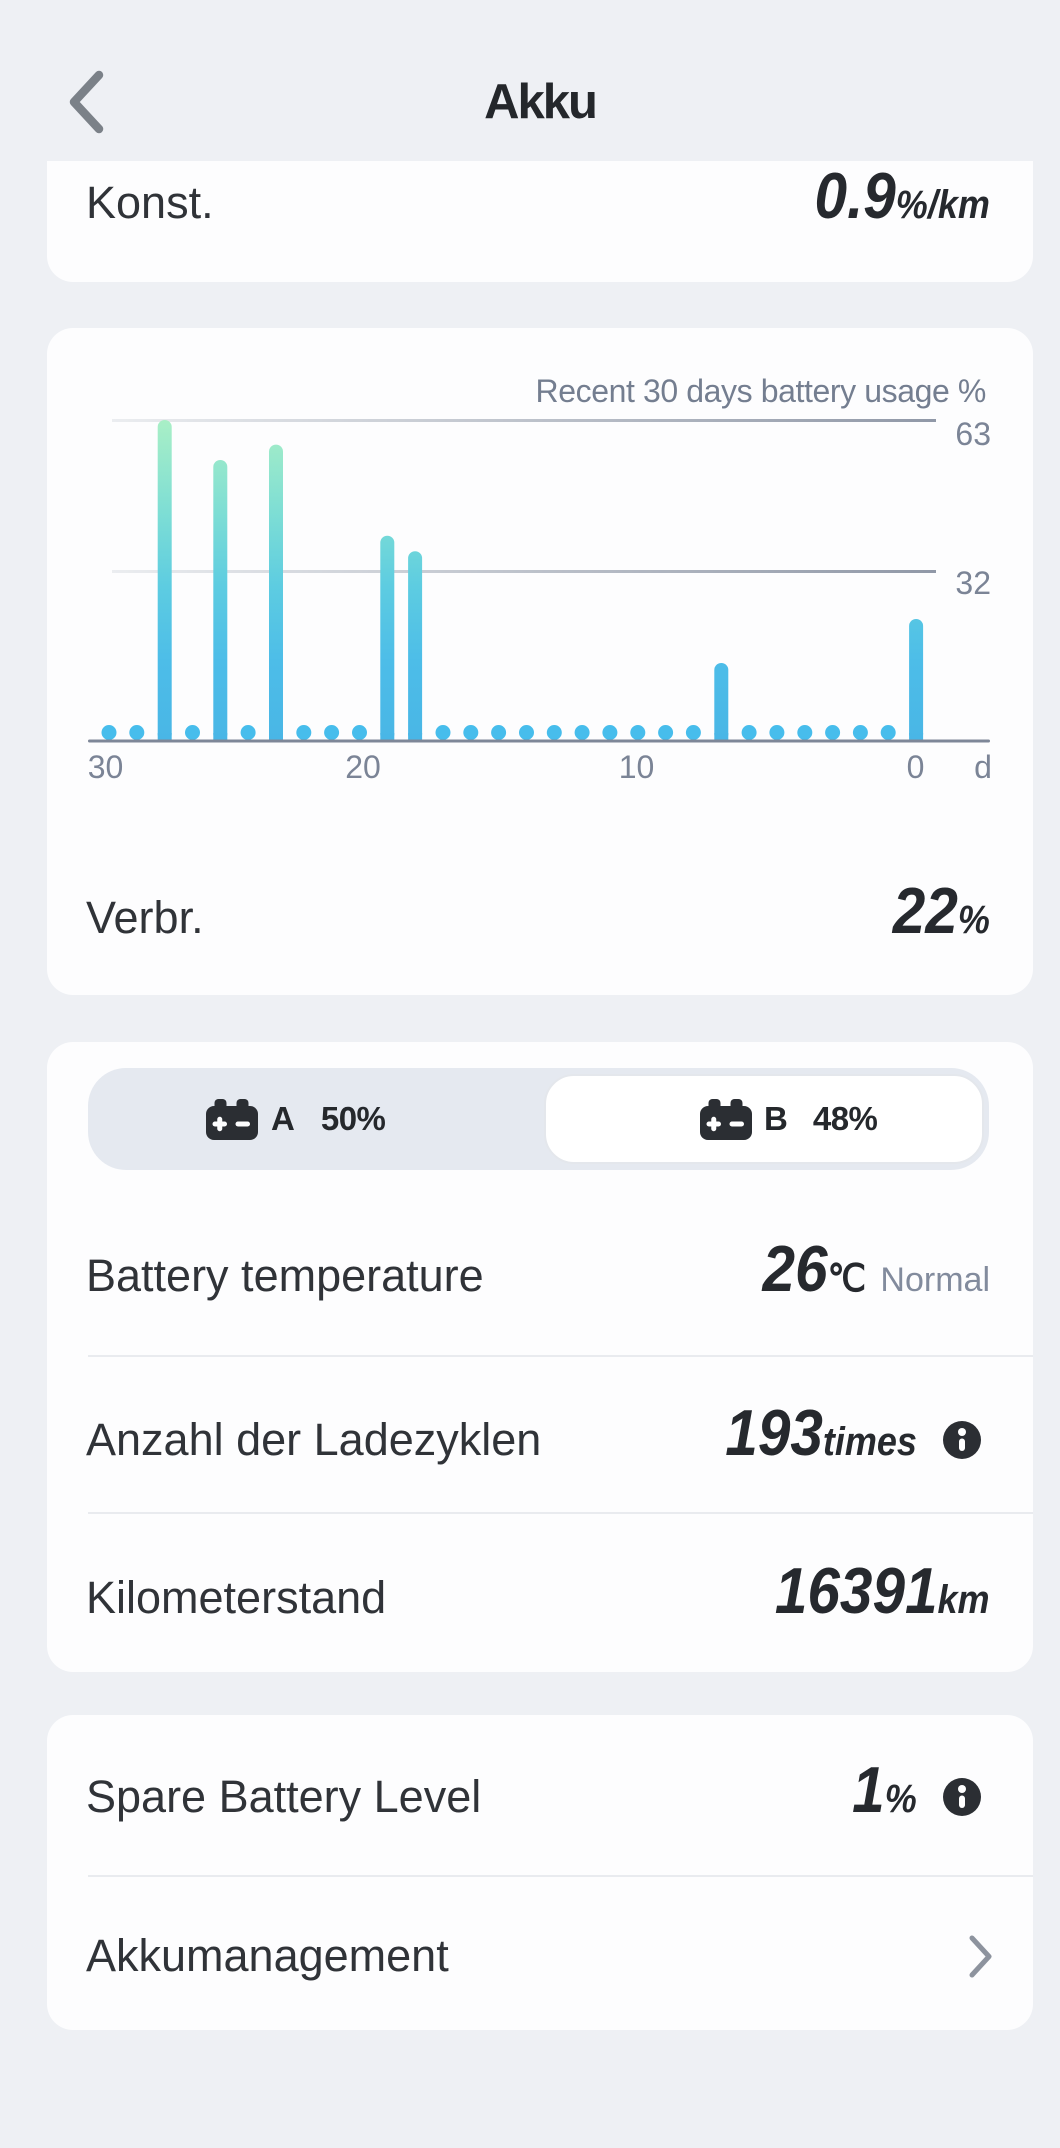 The height and width of the screenshot is (2148, 1060). I want to click on svg-text: d, so click(983, 767).